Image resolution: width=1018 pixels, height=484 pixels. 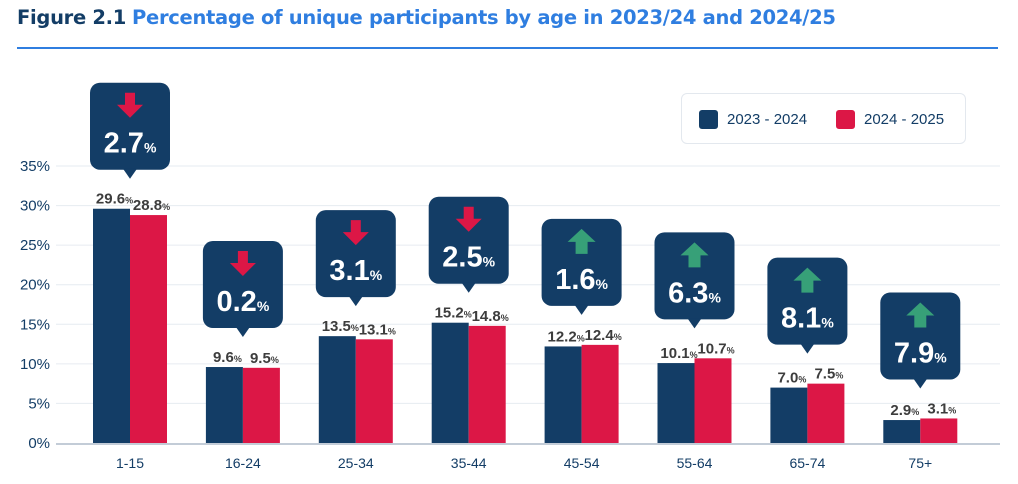 I want to click on x-tick-label: 55-64, so click(x=695, y=463).